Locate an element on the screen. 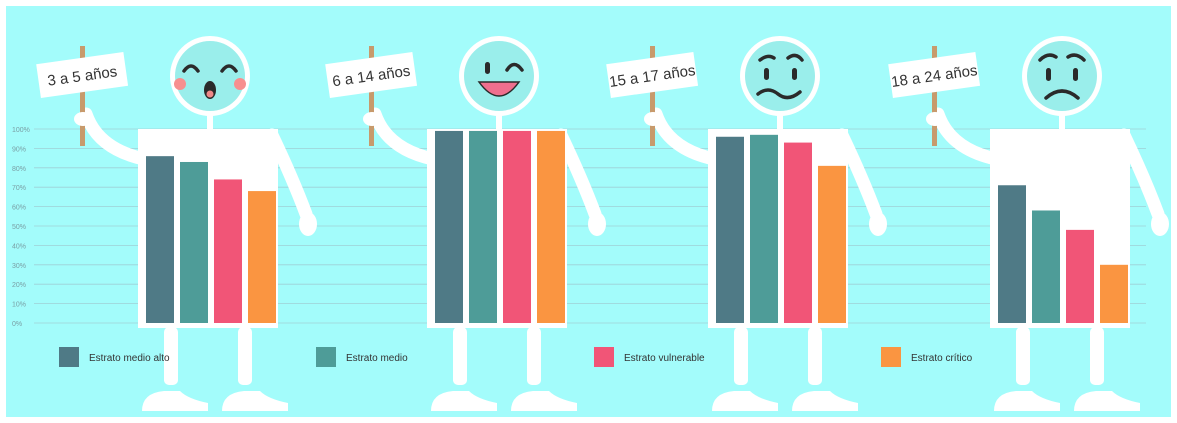 Image resolution: width=1177 pixels, height=423 pixels. age-sign: 15 a 17 años is located at coordinates (652, 75).